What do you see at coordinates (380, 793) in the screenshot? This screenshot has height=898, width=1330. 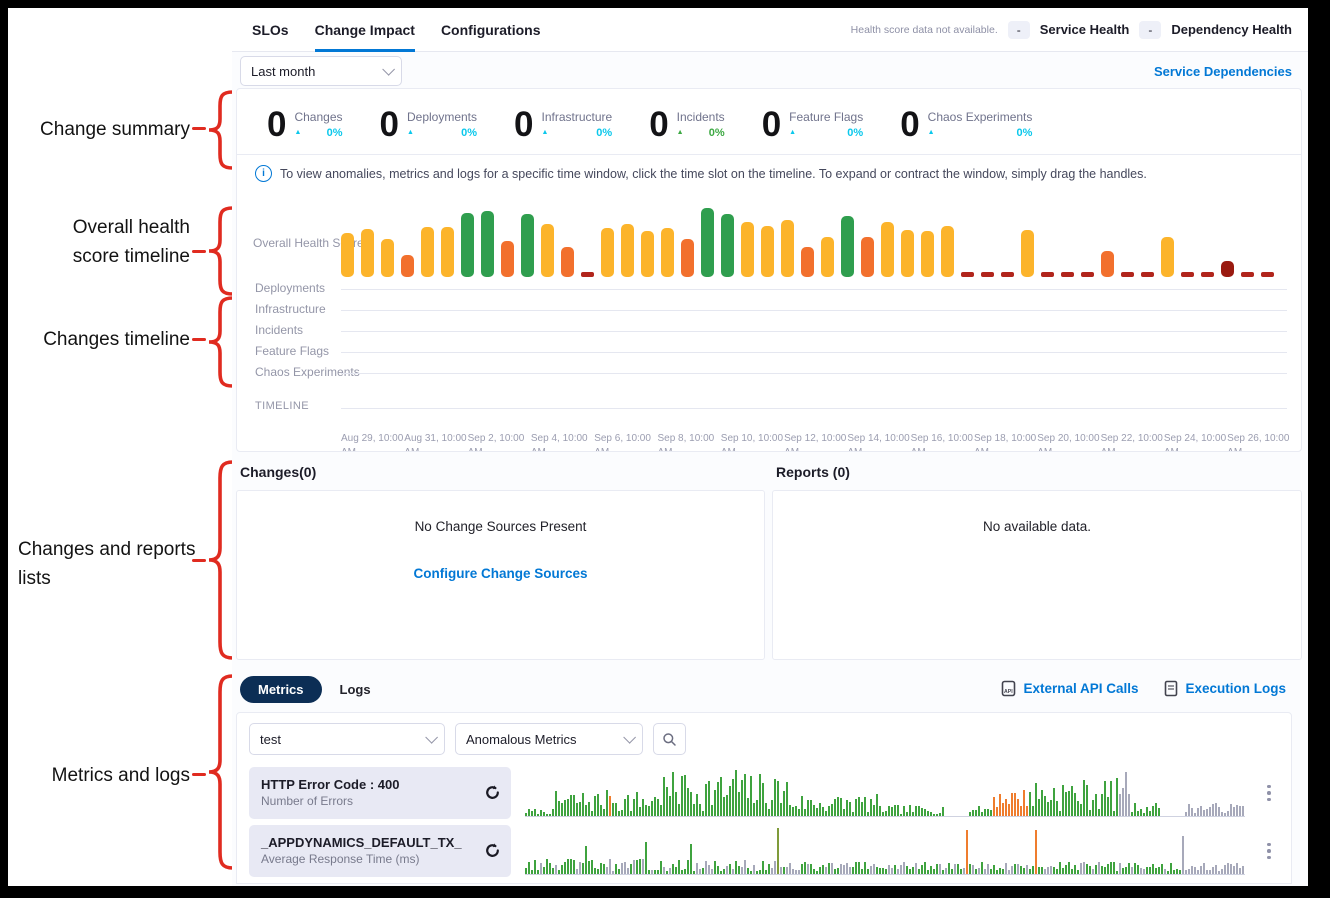 I see `metric-info-card: HTTP Error Code : 400 Number of Errors` at bounding box center [380, 793].